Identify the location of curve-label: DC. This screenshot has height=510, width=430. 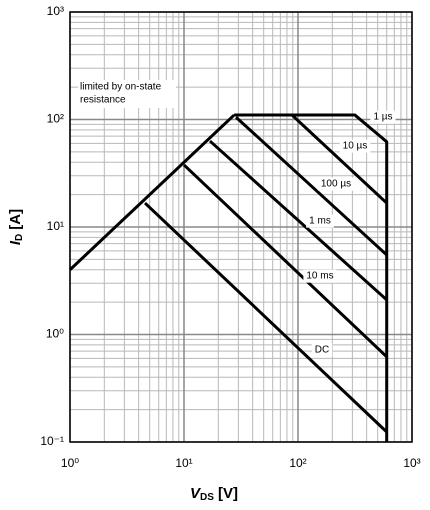
(322, 350).